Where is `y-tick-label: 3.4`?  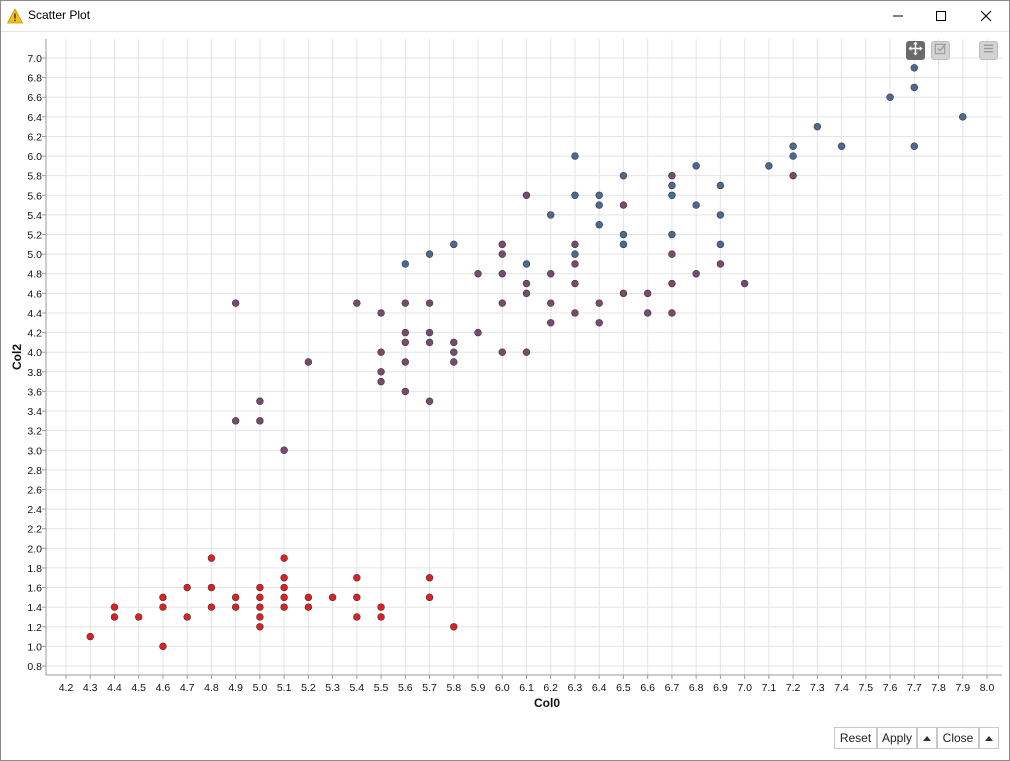 y-tick-label: 3.4 is located at coordinates (34, 412).